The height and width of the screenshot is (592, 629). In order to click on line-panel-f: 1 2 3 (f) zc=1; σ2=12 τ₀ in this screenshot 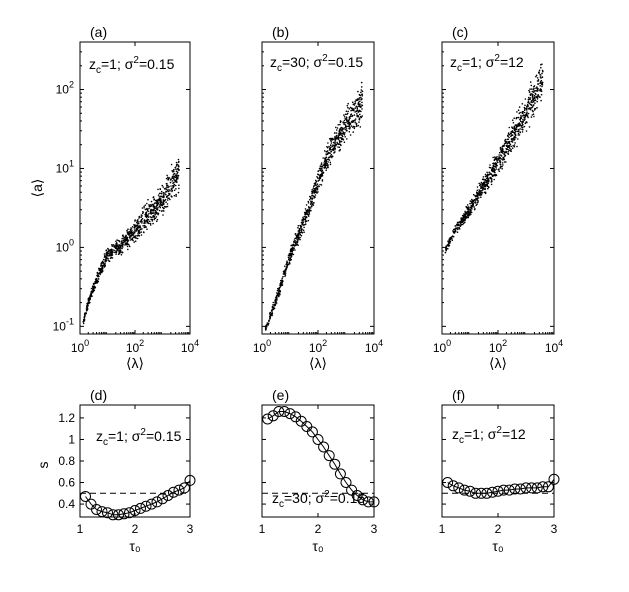, I will do `click(499, 470)`.